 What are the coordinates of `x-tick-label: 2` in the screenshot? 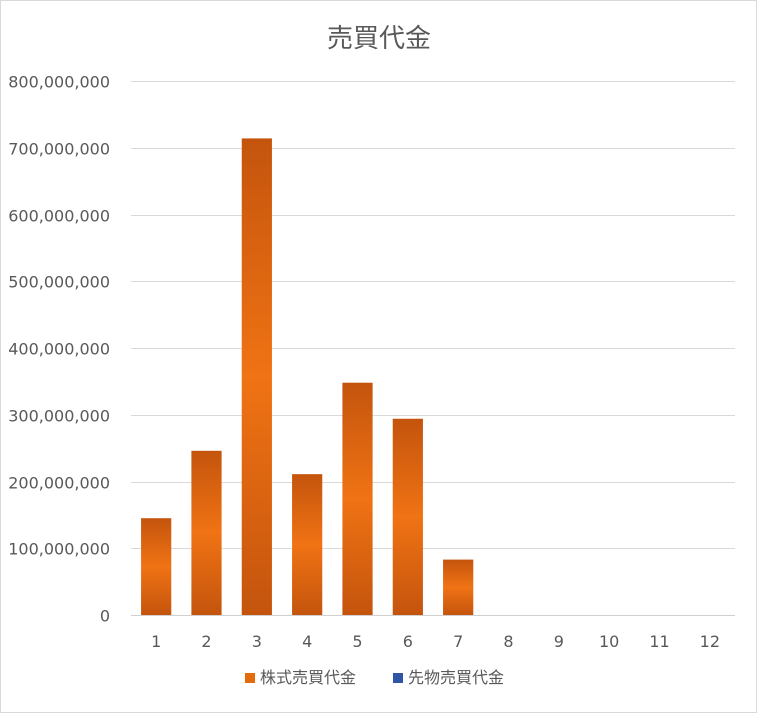 It's located at (206, 641).